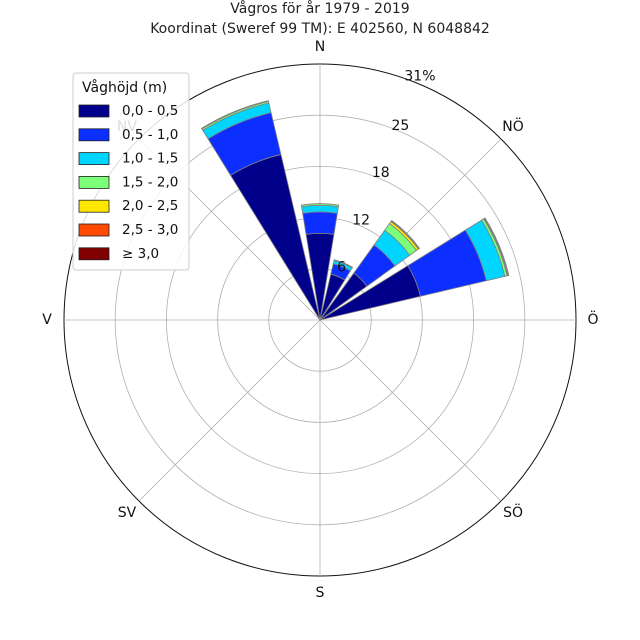 Image resolution: width=640 pixels, height=640 pixels. What do you see at coordinates (150, 135) in the screenshot?
I see `legend-label: 0,5 - 1,0` at bounding box center [150, 135].